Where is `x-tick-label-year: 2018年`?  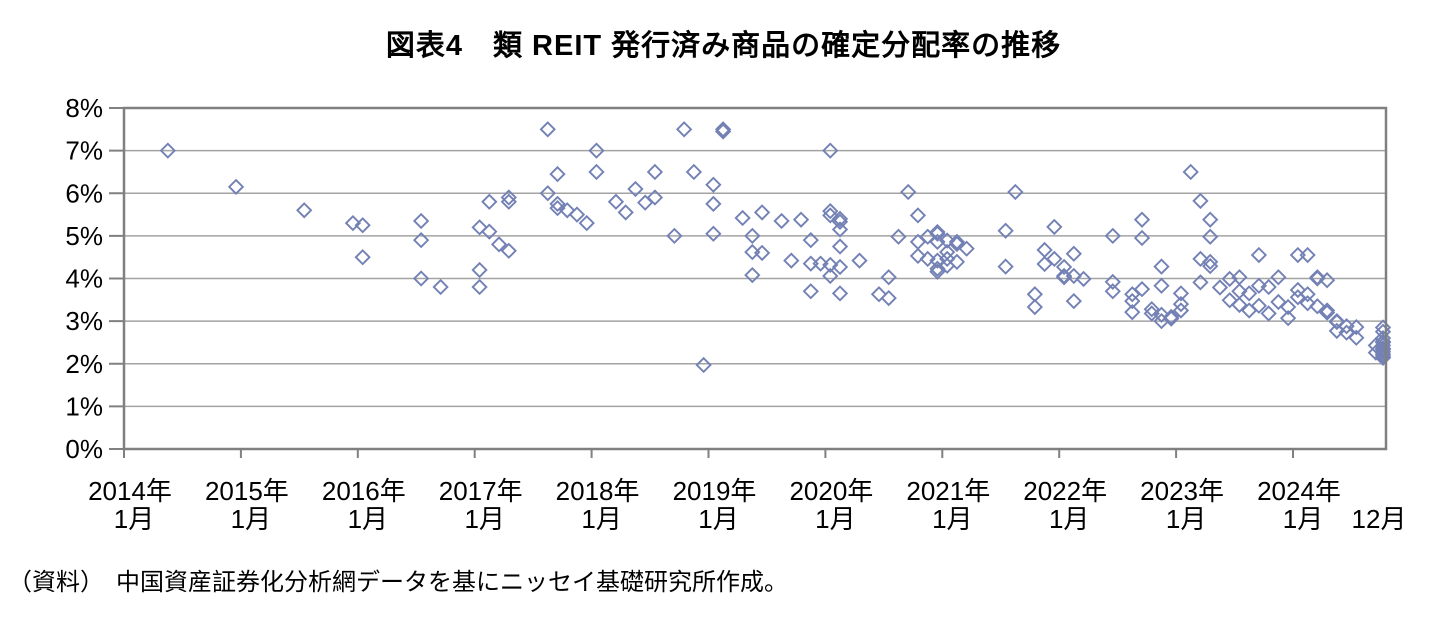
x-tick-label-year: 2018年 is located at coordinates (598, 491).